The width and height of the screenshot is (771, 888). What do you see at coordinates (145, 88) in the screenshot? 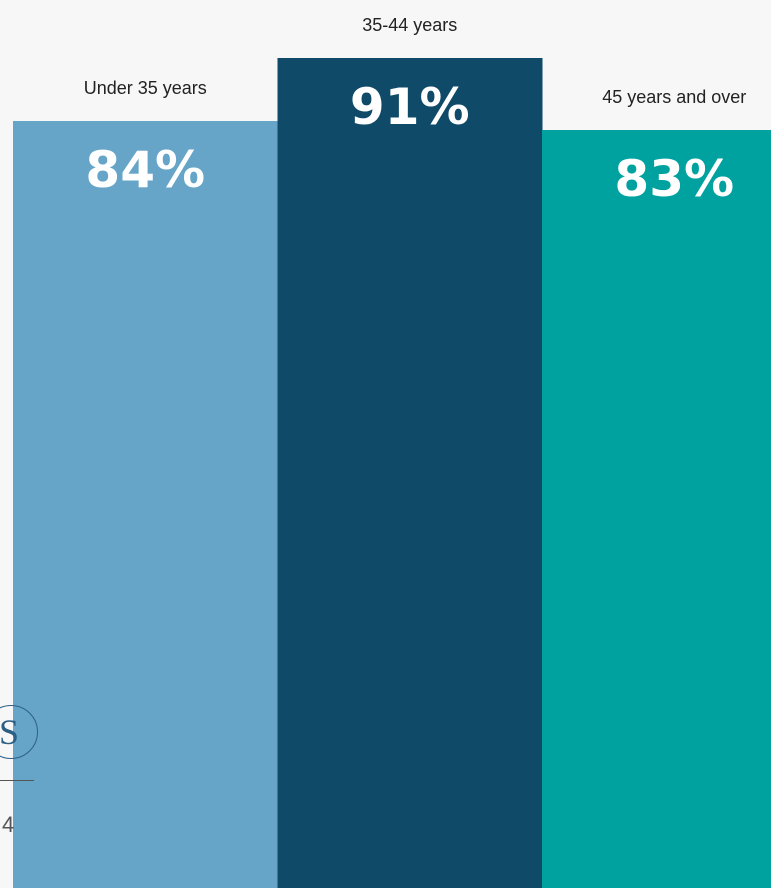
I see `category-label-0: Under 35 years` at bounding box center [145, 88].